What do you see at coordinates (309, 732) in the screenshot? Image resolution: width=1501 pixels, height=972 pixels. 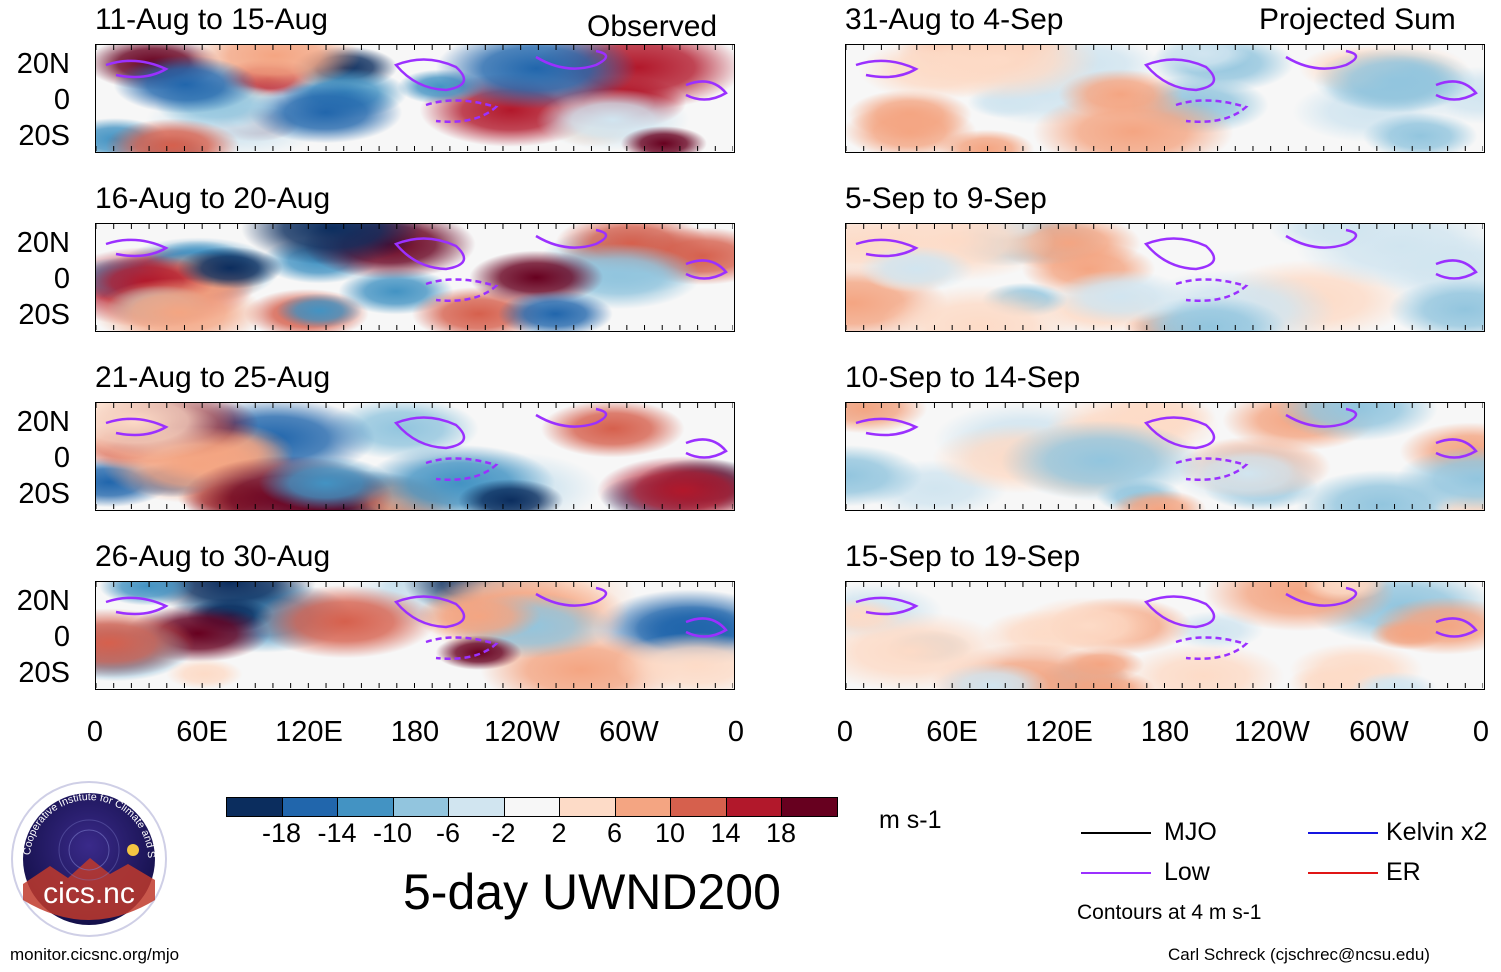 I see `lon-label-120e: 120E` at bounding box center [309, 732].